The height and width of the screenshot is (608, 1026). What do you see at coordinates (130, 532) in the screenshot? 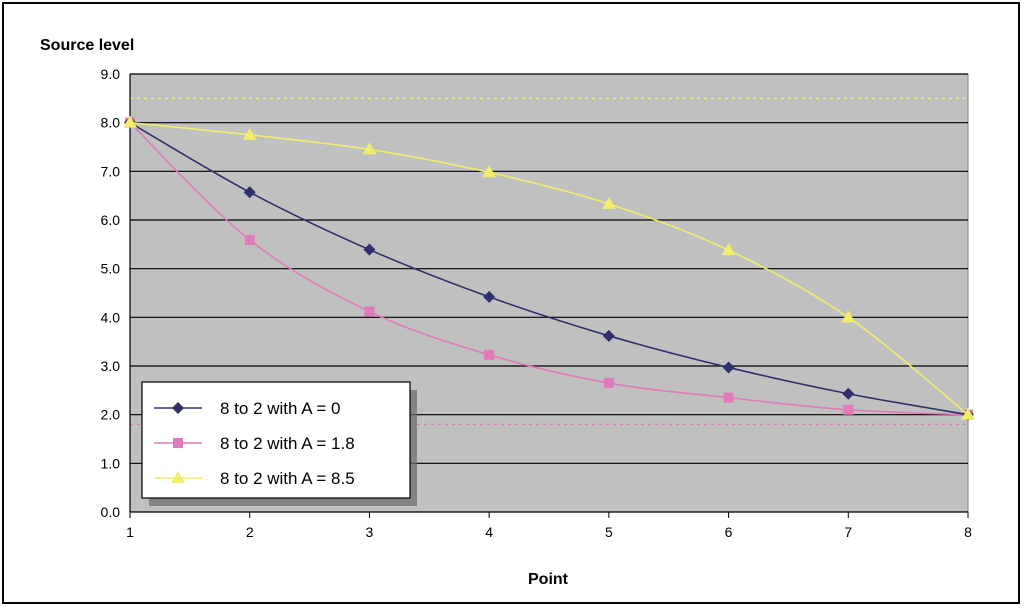
I see `x-tick-label: 1` at bounding box center [130, 532].